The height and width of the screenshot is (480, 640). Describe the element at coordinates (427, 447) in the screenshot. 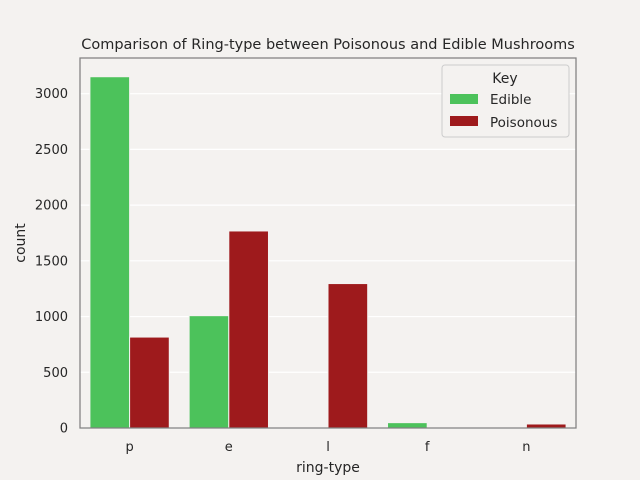

I see `x-tick-label: f` at that location.